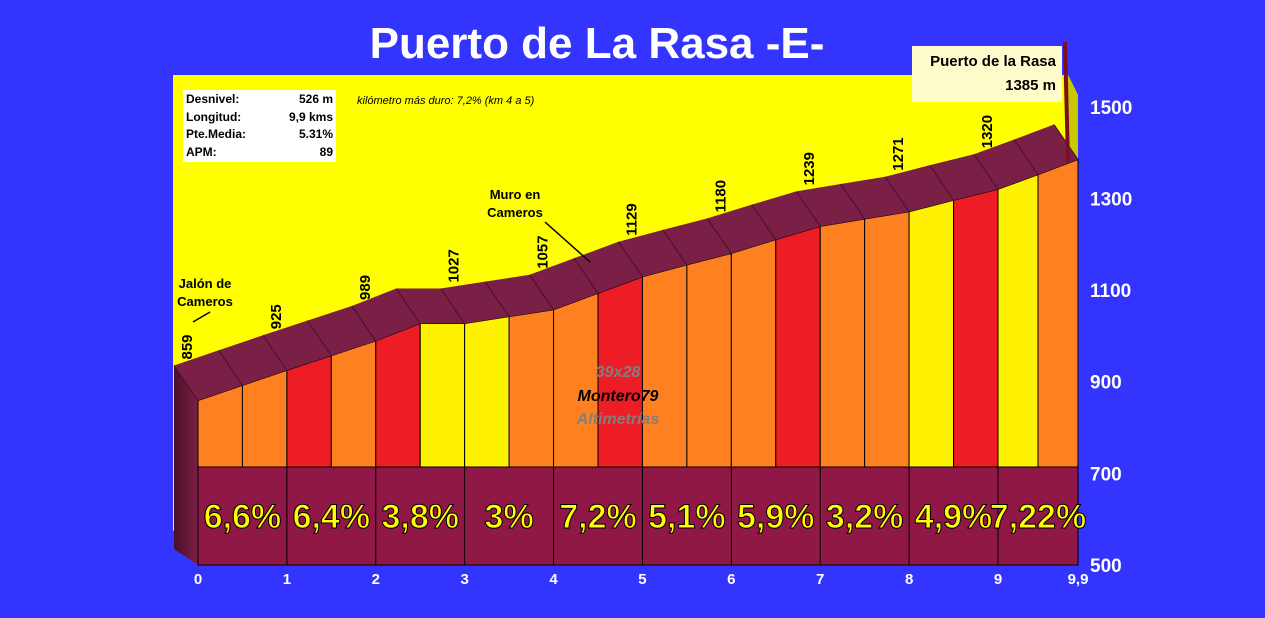 The width and height of the screenshot is (1265, 618). Describe the element at coordinates (1110, 291) in the screenshot. I see `y-tick-label: 1100` at that location.